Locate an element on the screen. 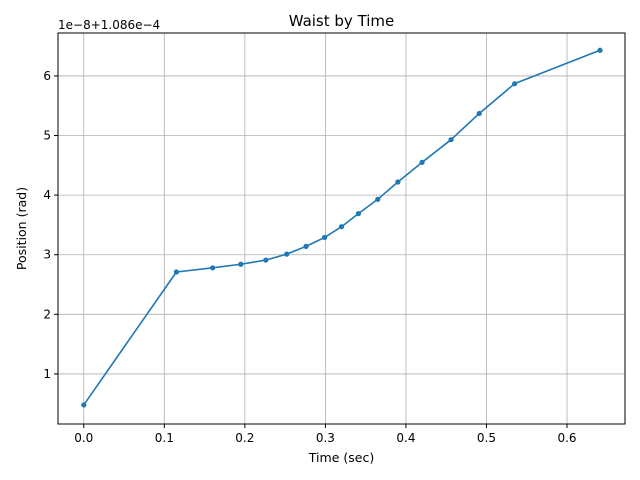  x-tick-label: 0.0 is located at coordinates (83, 438).